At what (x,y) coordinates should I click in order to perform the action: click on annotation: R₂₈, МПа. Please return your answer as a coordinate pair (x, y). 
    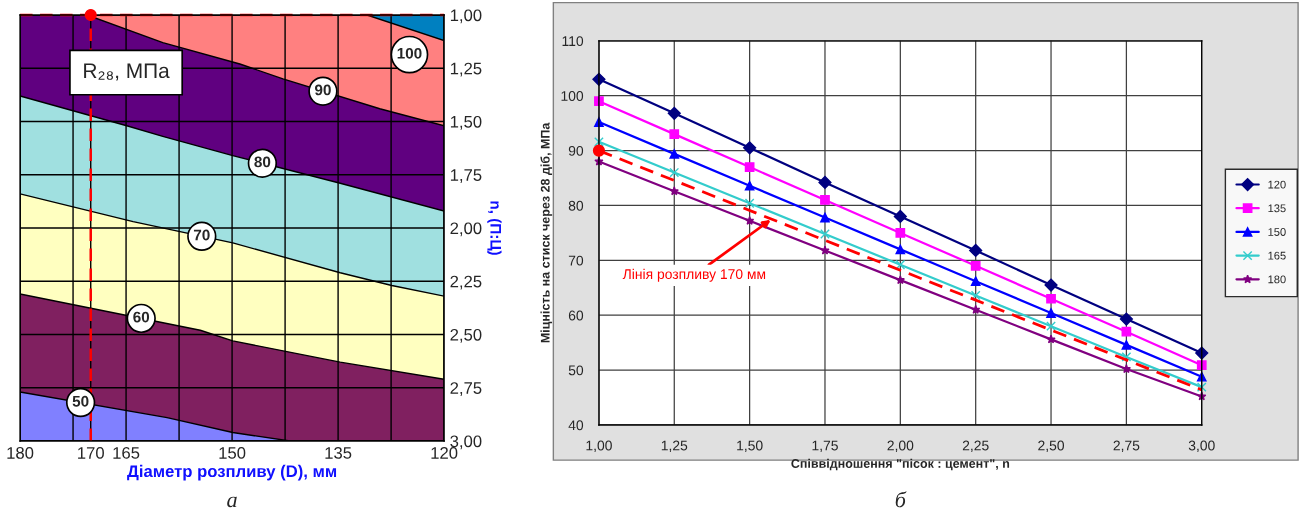
    Looking at the image, I should click on (127, 72).